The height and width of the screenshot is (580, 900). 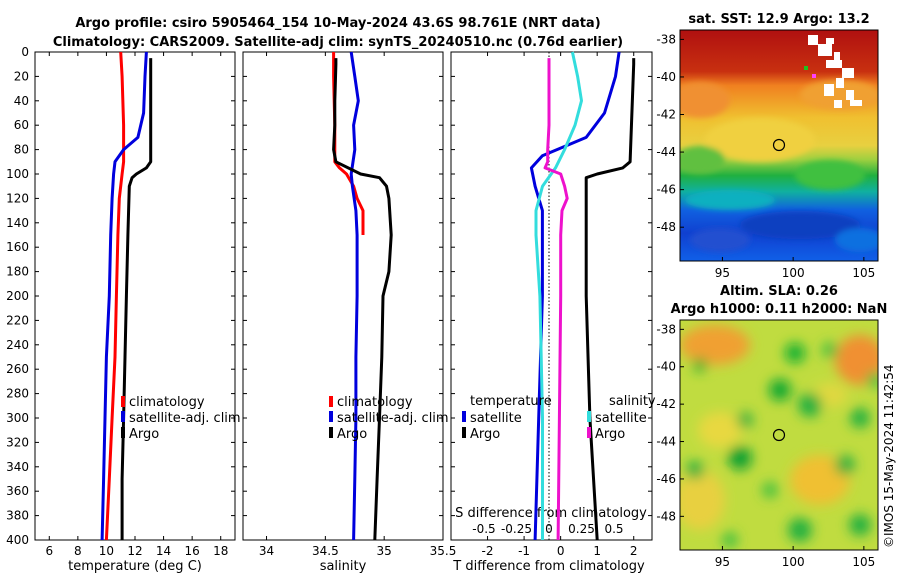 I want to click on x-tick-label: 0, so click(x=561, y=551).